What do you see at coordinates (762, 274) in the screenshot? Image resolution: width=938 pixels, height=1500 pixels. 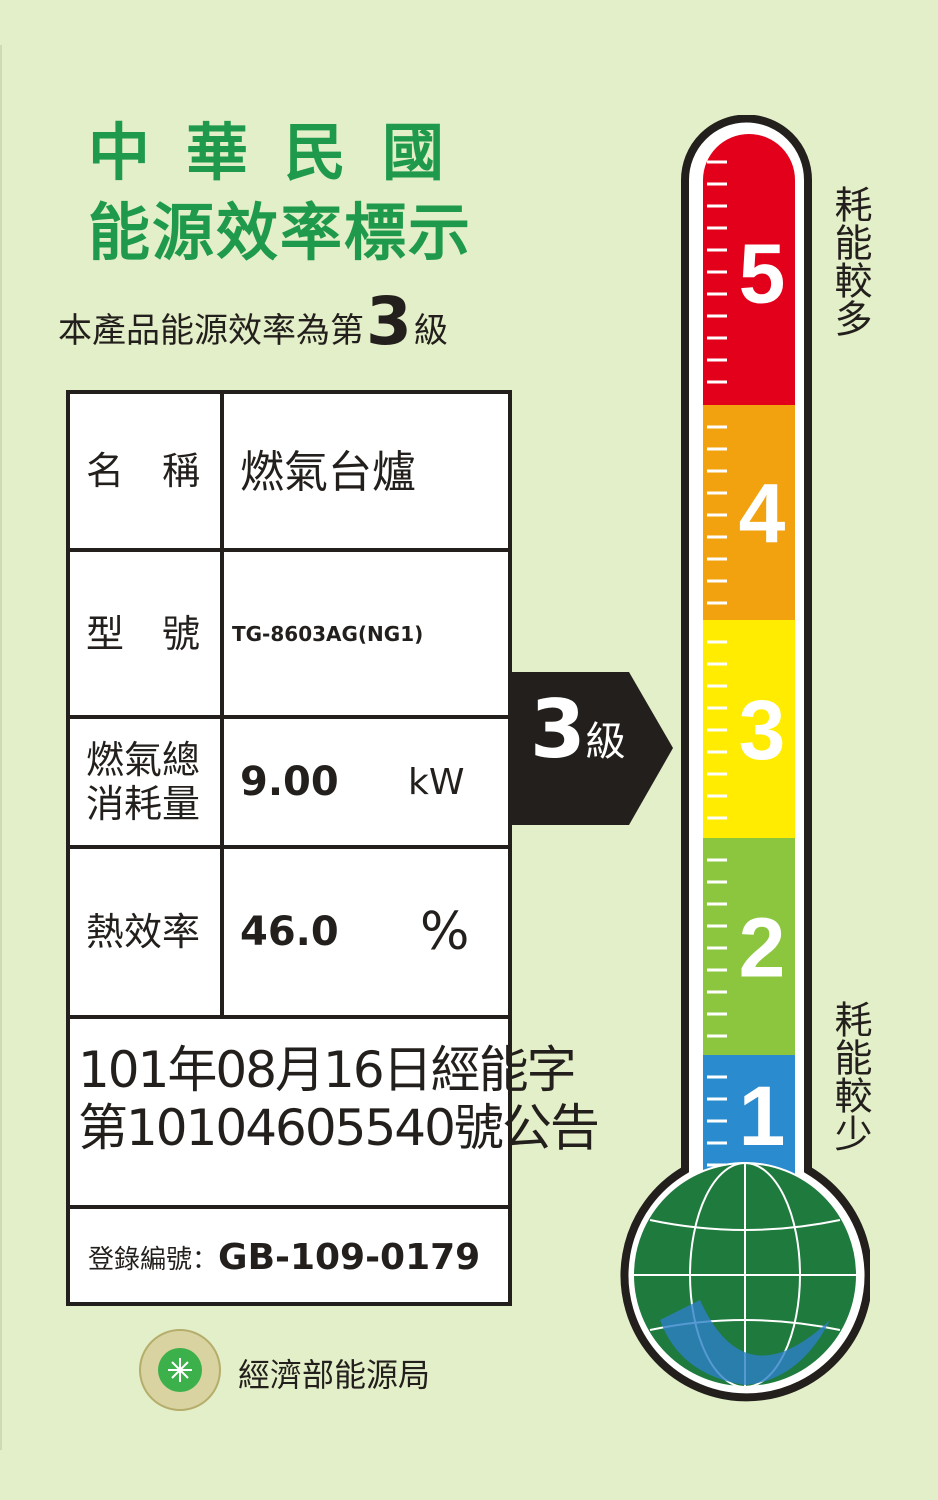 I see `level-label-5: 5` at bounding box center [762, 274].